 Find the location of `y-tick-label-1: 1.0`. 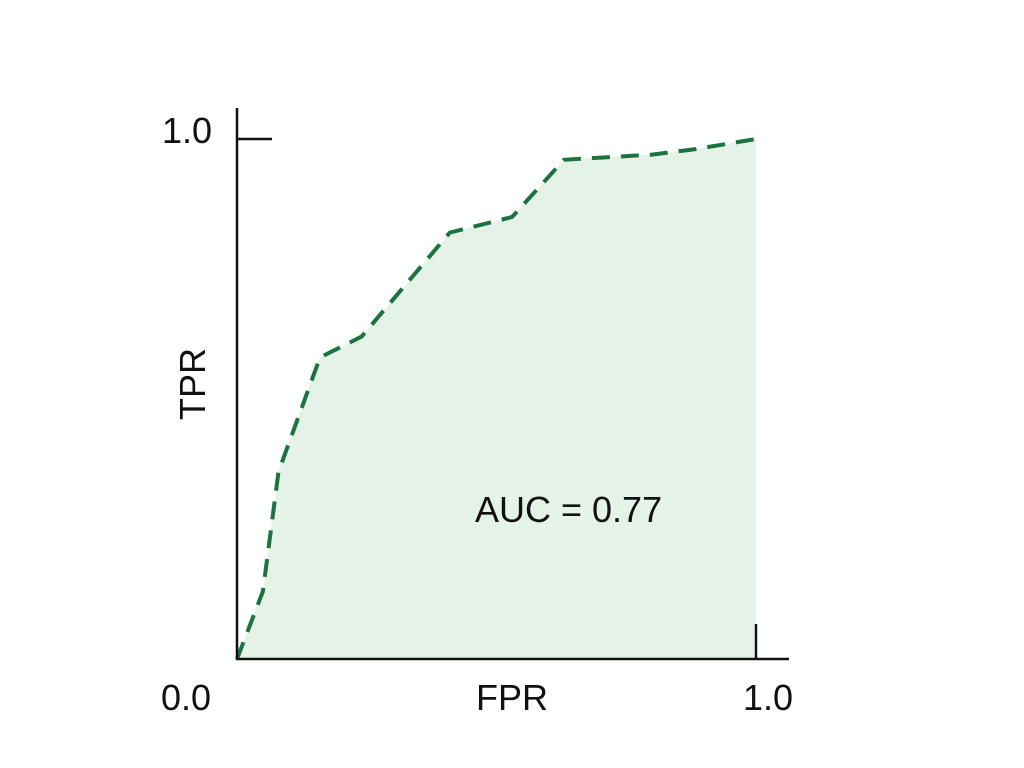

y-tick-label-1: 1.0 is located at coordinates (187, 130).